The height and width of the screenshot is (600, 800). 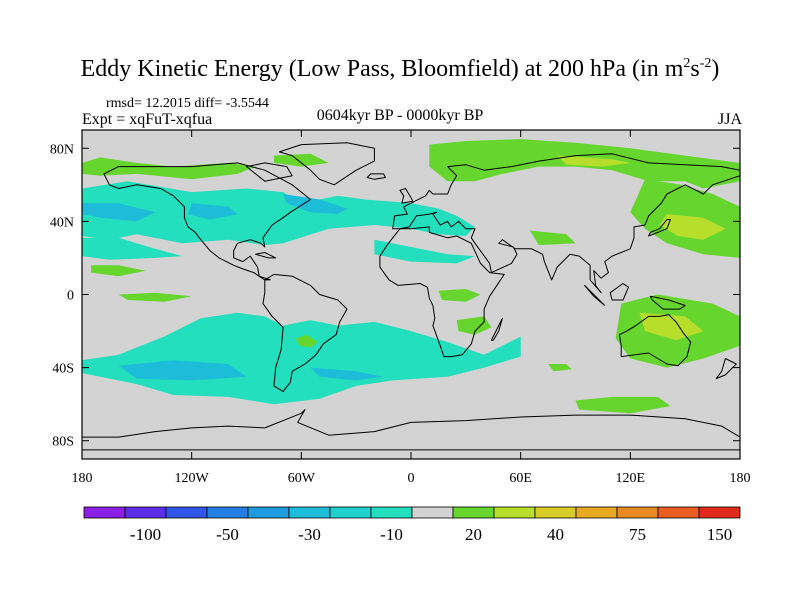 What do you see at coordinates (269, 172) in the screenshot?
I see `coast-baffin-island` at bounding box center [269, 172].